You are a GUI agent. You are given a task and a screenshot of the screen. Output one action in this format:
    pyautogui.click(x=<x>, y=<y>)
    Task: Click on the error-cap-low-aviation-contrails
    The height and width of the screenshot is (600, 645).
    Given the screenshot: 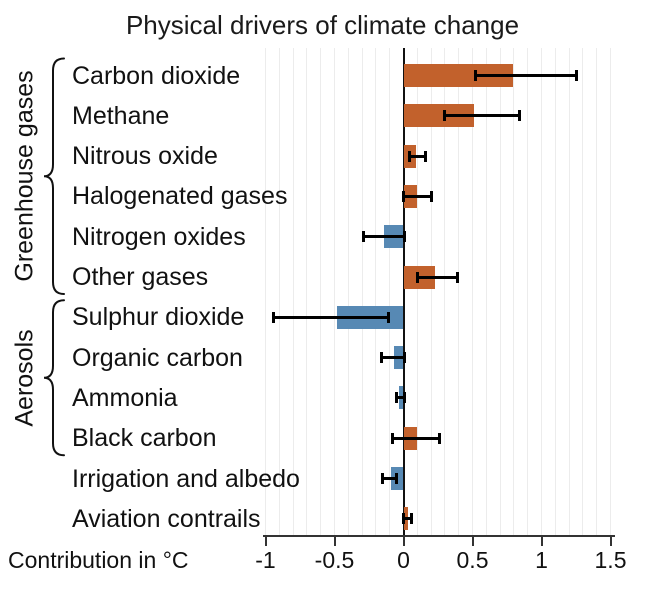 What is the action you would take?
    pyautogui.click(x=403, y=519)
    